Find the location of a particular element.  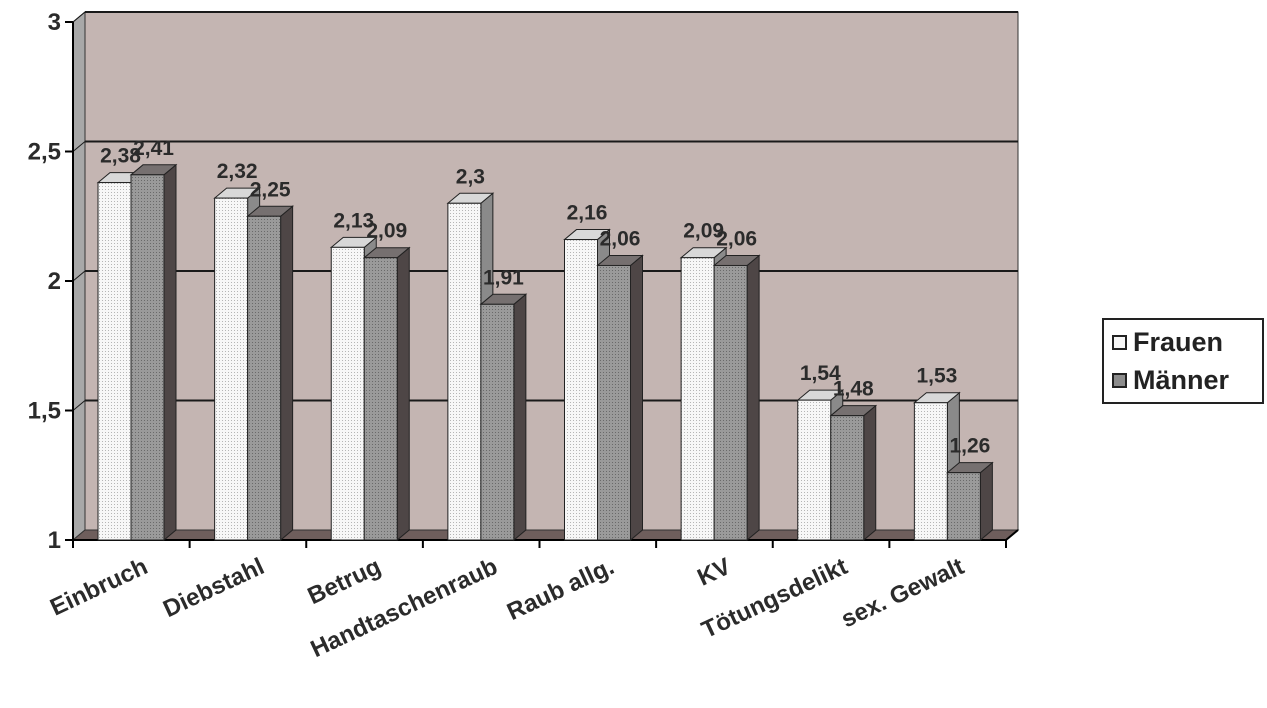

y-tick-label: 1,5 is located at coordinates (44, 411).